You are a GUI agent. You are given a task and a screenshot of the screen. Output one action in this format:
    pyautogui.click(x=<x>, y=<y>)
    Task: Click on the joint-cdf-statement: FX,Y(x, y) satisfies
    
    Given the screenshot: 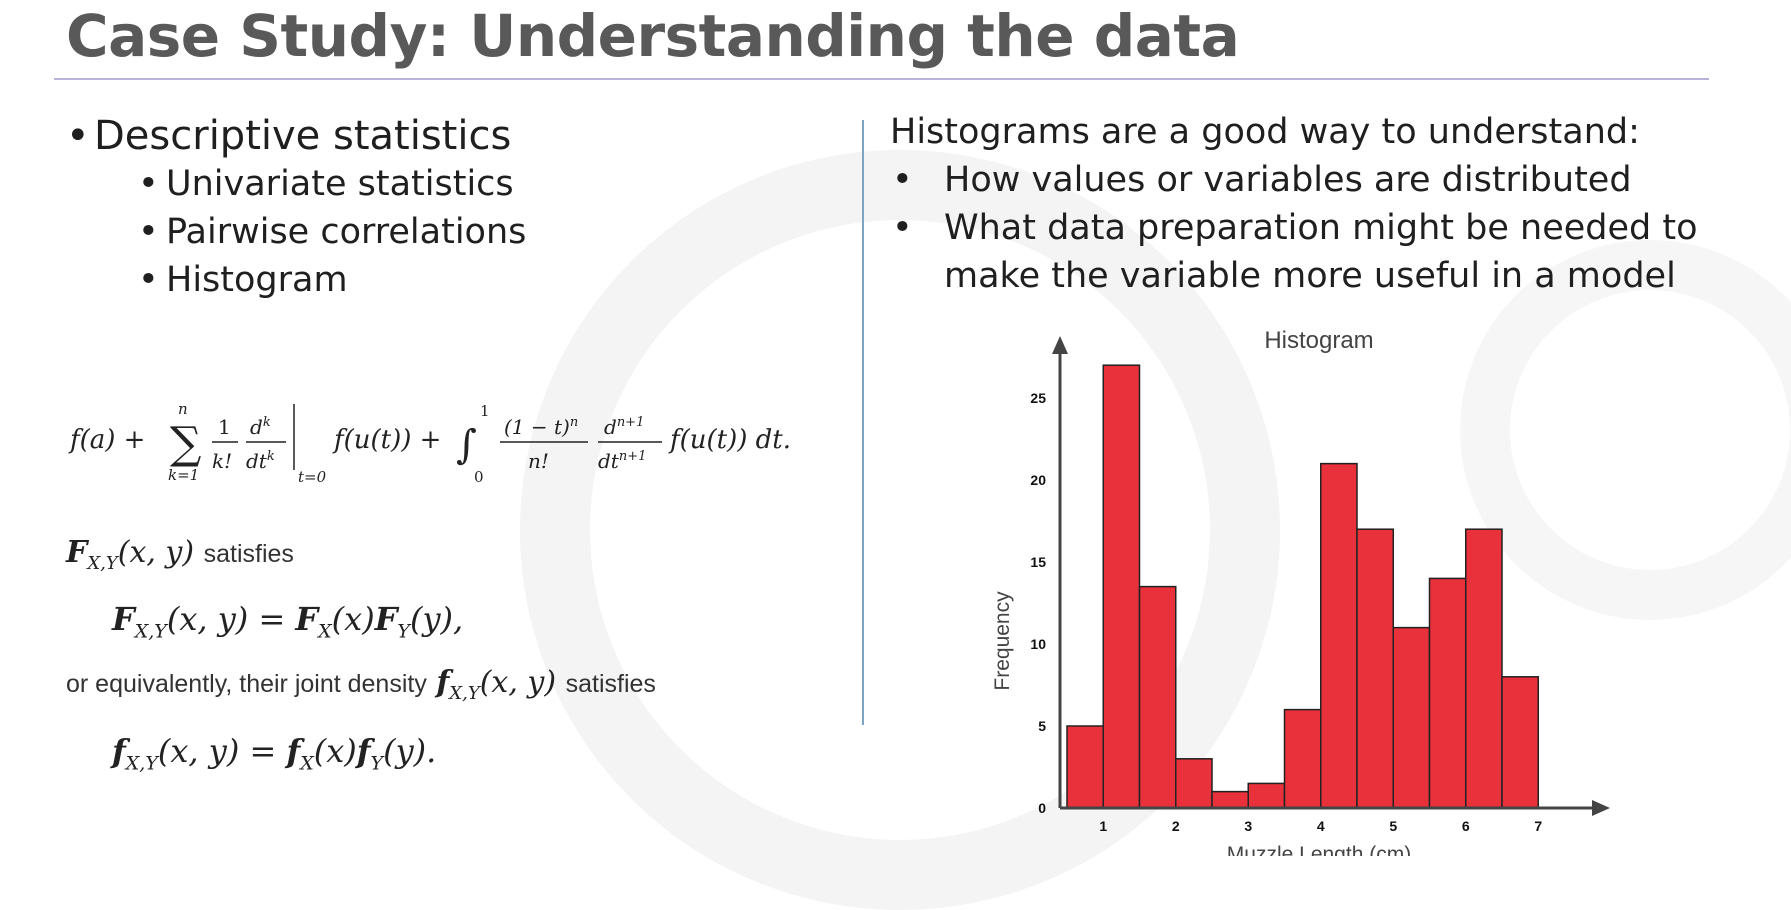 What is the action you would take?
    pyautogui.click(x=180, y=554)
    